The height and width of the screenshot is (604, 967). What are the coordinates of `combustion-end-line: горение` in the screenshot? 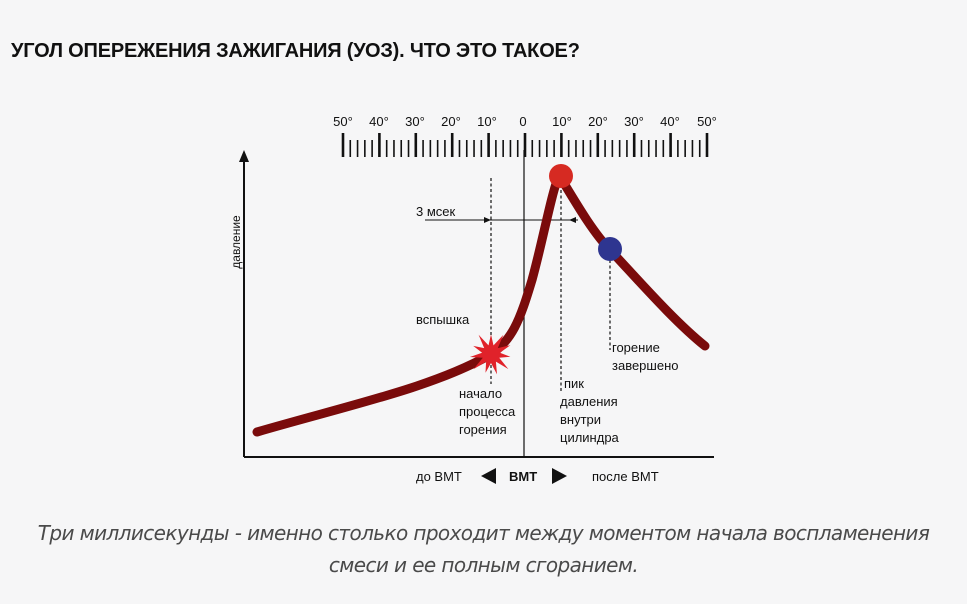 It's located at (636, 347).